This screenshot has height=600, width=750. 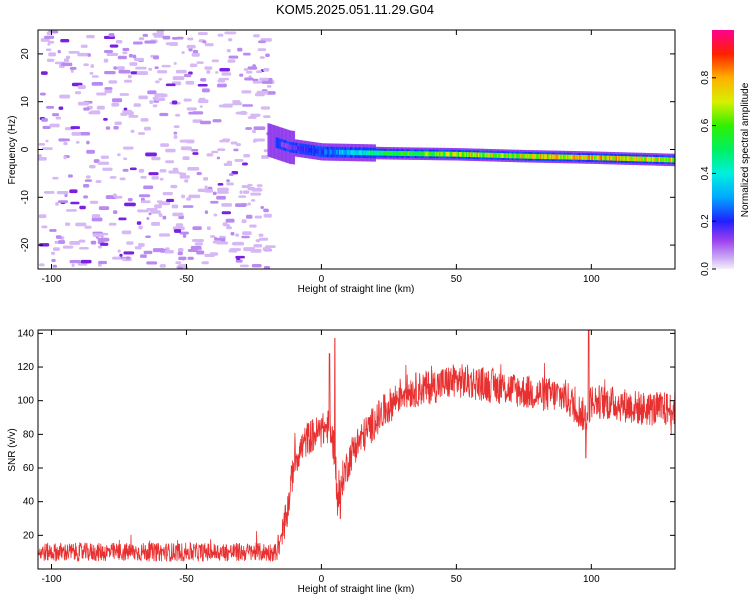 What do you see at coordinates (29, 502) in the screenshot?
I see `y-tick-label: 40` at bounding box center [29, 502].